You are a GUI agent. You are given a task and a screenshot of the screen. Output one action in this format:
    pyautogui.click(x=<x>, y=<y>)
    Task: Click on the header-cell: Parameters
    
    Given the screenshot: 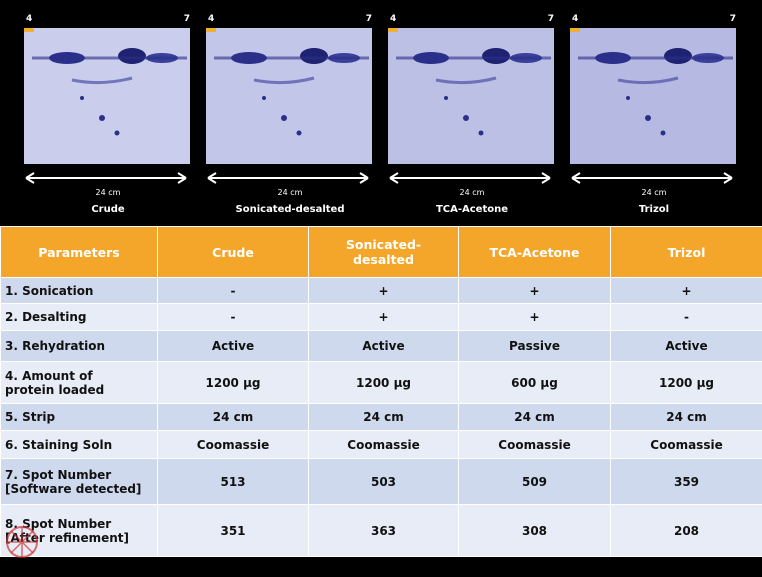 What is the action you would take?
    pyautogui.click(x=79, y=252)
    